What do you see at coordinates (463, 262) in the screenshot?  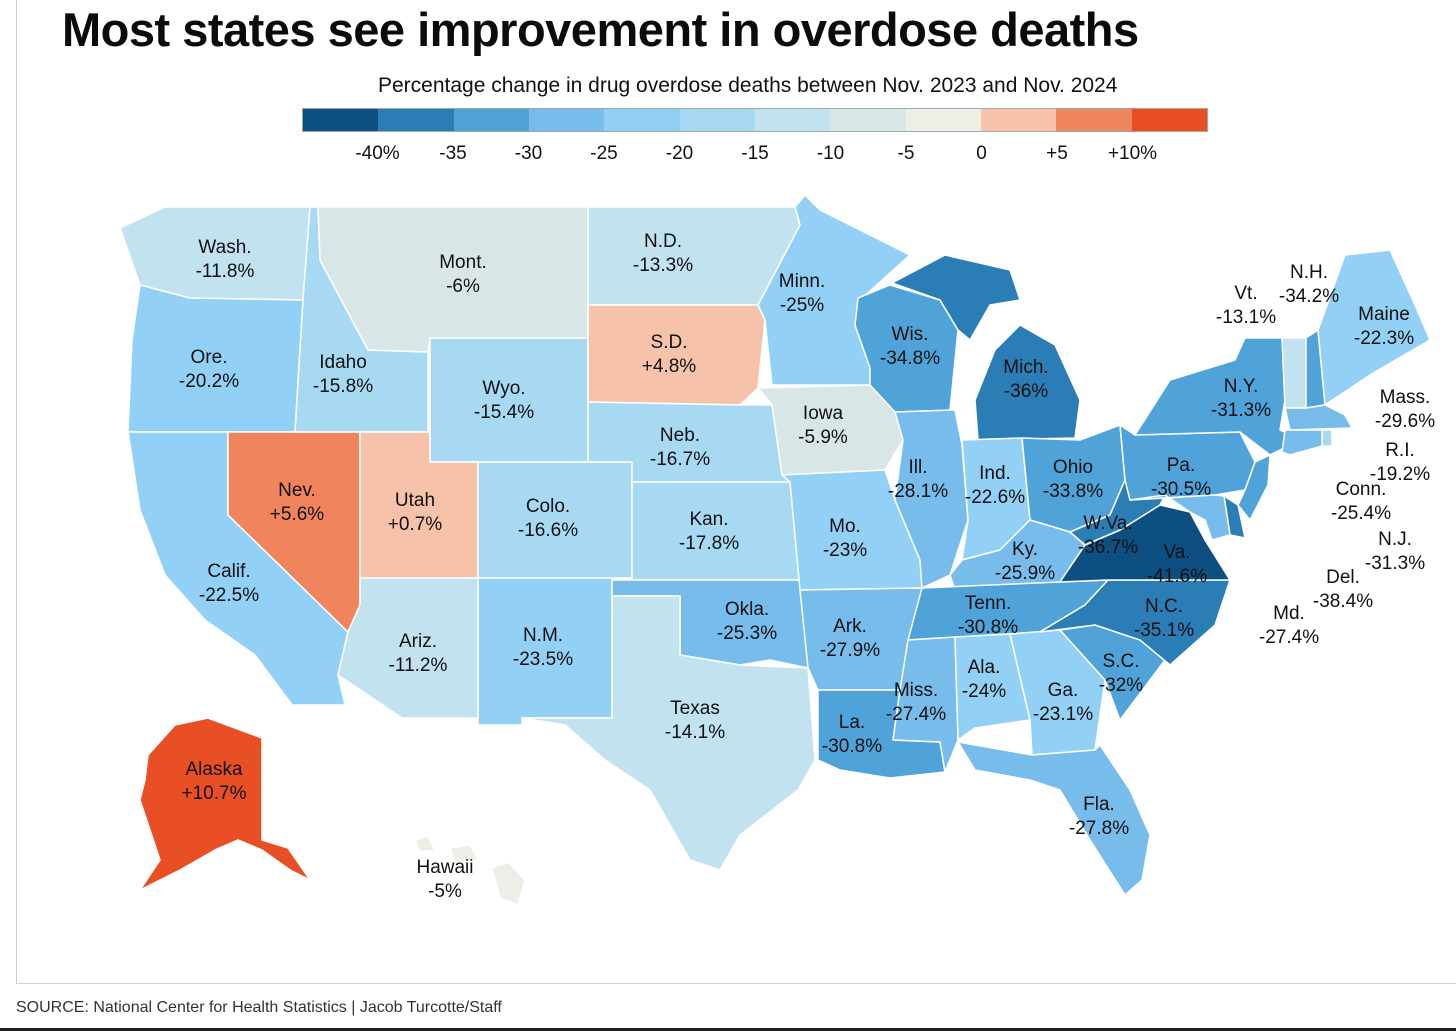 I see `state-name: Mont.` at bounding box center [463, 262].